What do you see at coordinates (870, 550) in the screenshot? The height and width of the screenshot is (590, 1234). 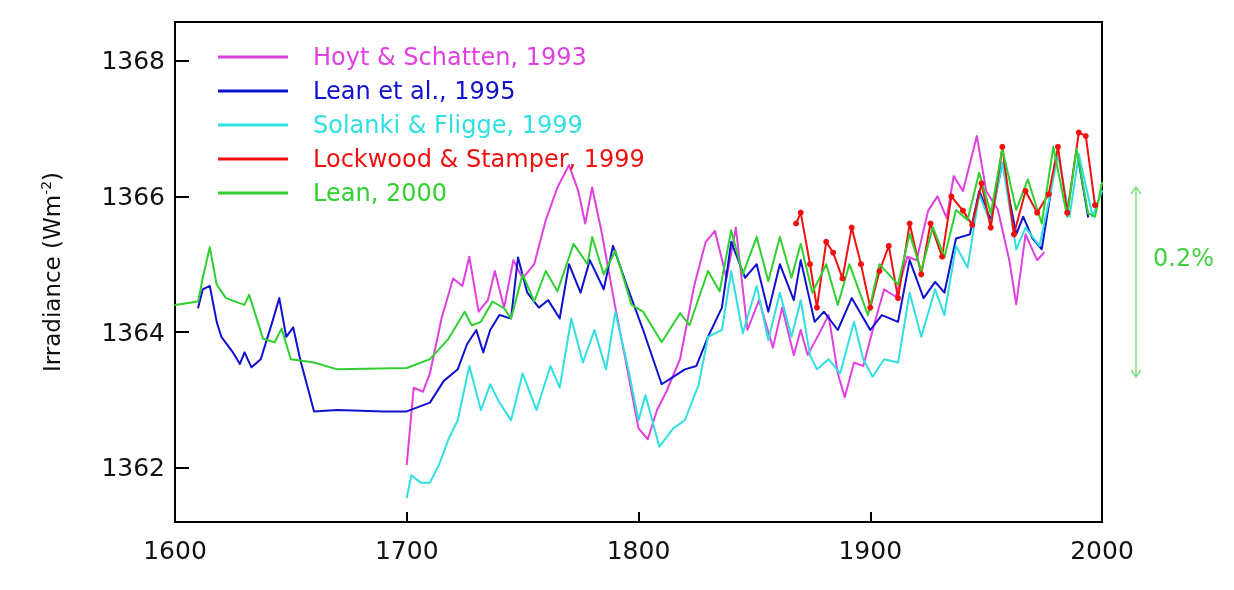 I see `x-tick-label: 1900` at bounding box center [870, 550].